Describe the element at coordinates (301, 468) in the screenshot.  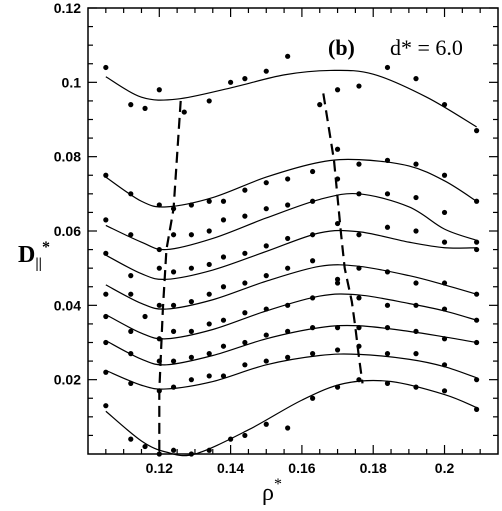
I see `x-tick-label: 0.16` at that location.